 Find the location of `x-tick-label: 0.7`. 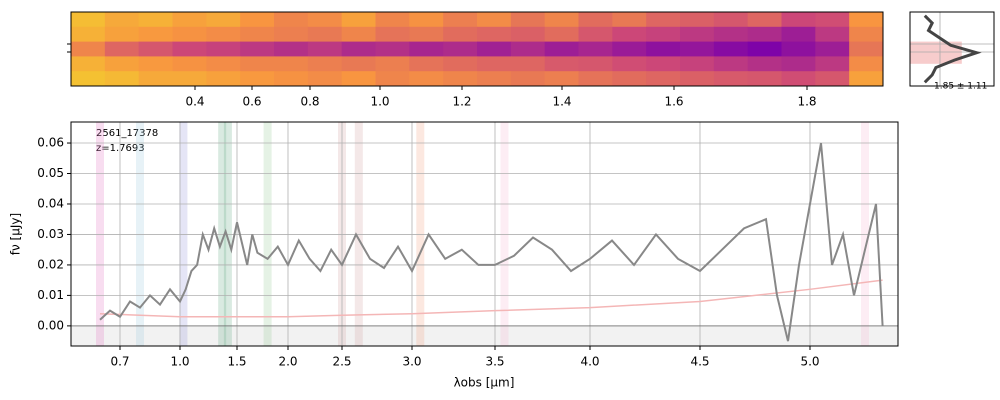

x-tick-label: 0.7 is located at coordinates (119, 362).